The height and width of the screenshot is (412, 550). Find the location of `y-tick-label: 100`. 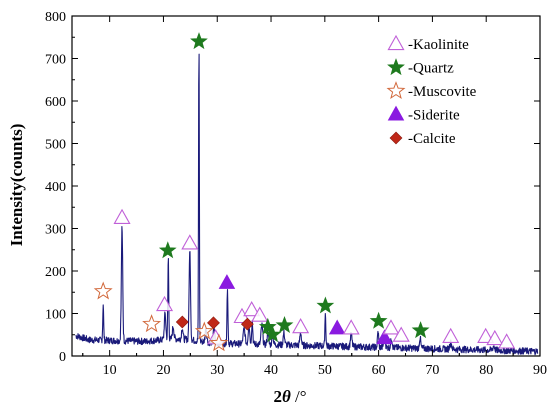

y-tick-label: 100 is located at coordinates (55, 315).